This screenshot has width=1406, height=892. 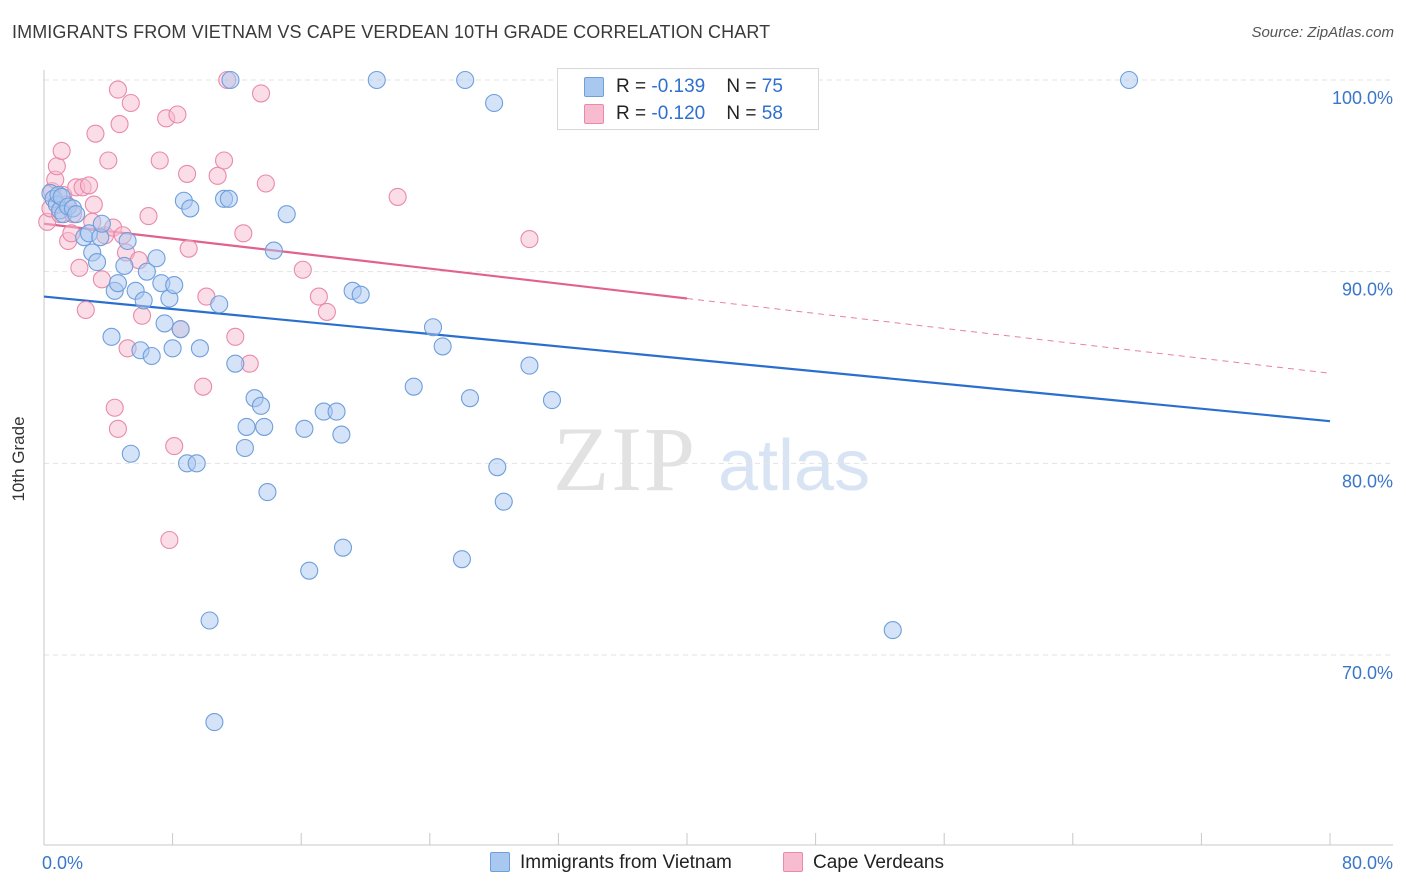 I want to click on watermark-atlas: atlas, so click(x=794, y=466).